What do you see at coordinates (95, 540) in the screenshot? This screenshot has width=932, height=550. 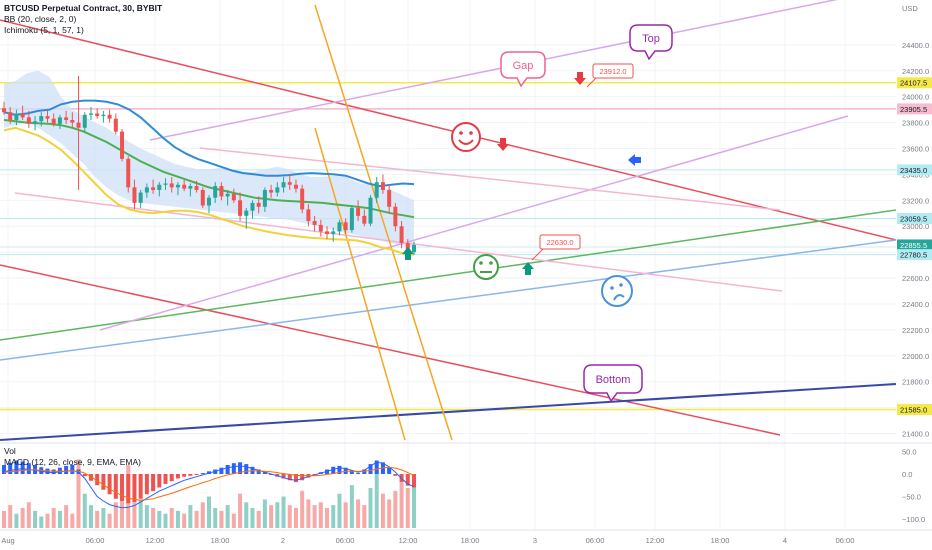 I see `time-tick-label: 06:00` at bounding box center [95, 540].